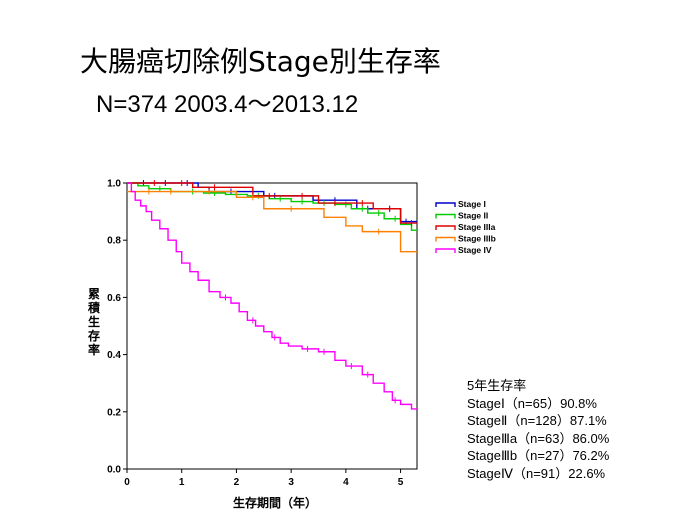 This screenshot has height=525, width=700. Describe the element at coordinates (536, 473) in the screenshot. I see `summary-line-stage-4: StageⅣ（n=91）22.6%` at that location.